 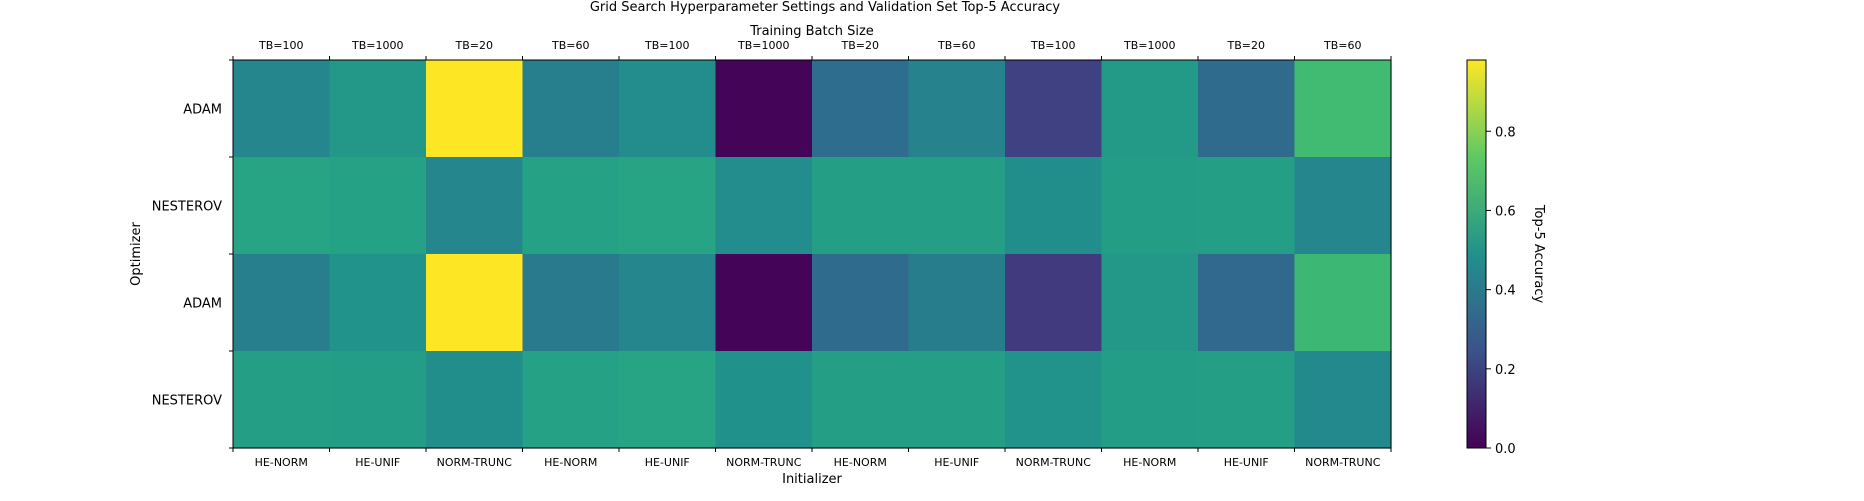 What do you see at coordinates (1476, 254) in the screenshot?
I see `colorbar` at bounding box center [1476, 254].